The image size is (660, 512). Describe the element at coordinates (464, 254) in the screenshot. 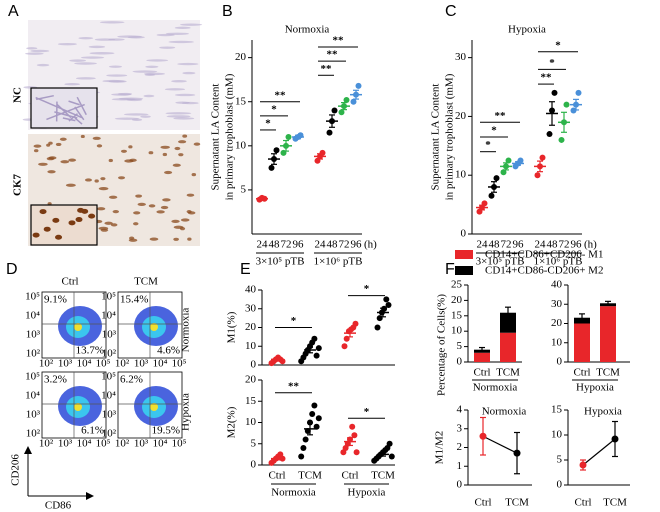

I see `legend-swatch` at that location.